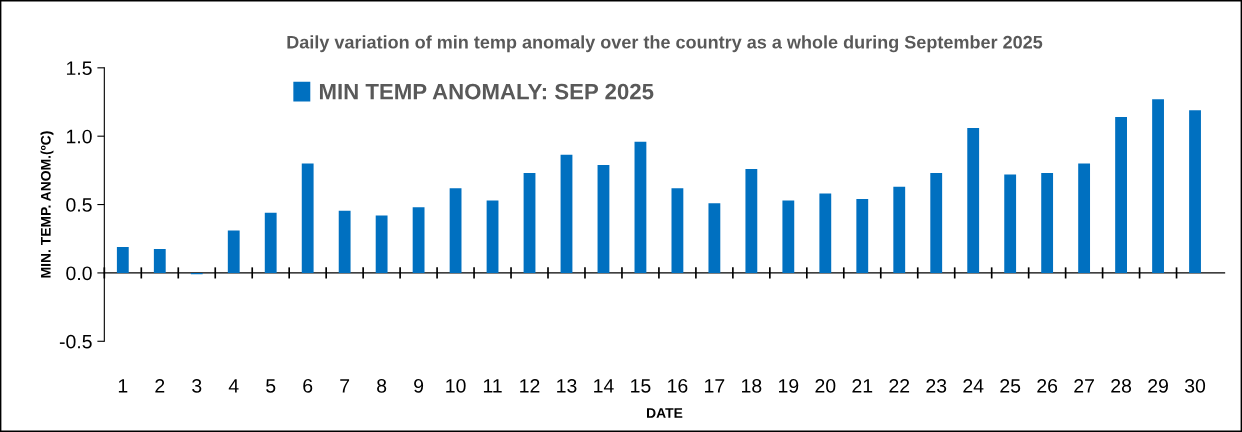  Describe the element at coordinates (752, 385) in the screenshot. I see `x-tick-label: 18` at that location.